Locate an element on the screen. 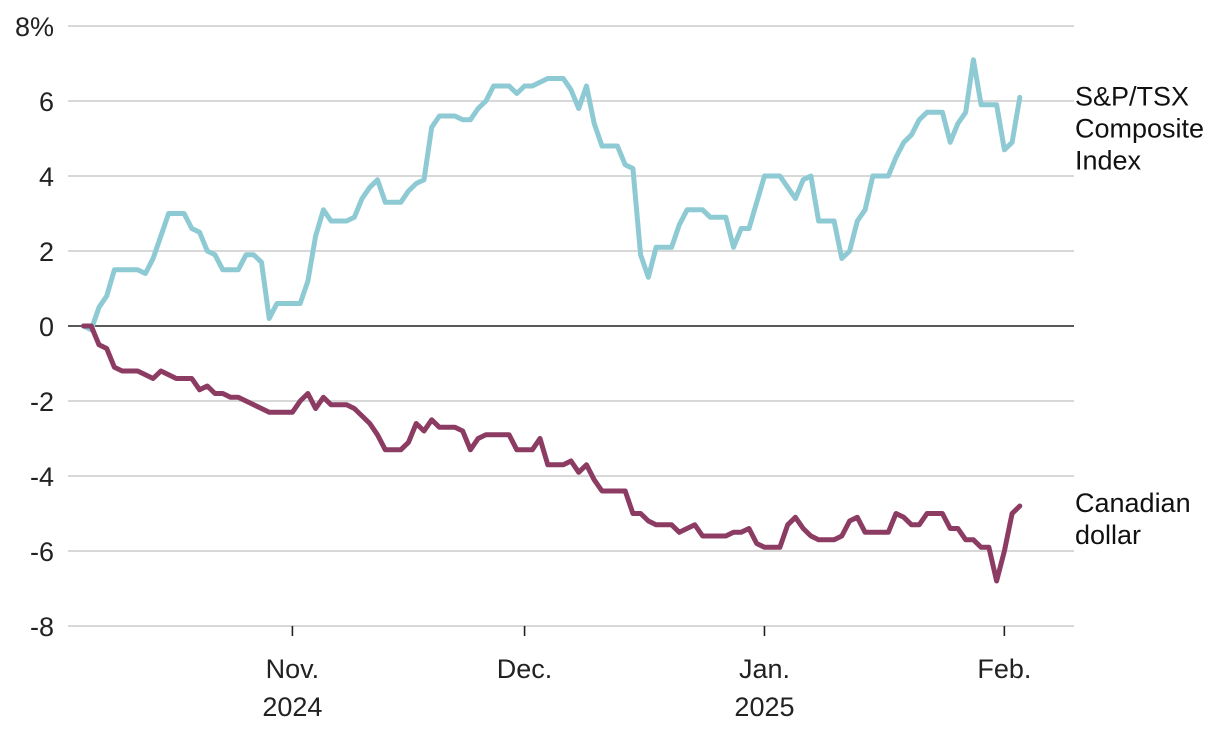 The width and height of the screenshot is (1220, 730). x-tick-label-0: Nov. is located at coordinates (293, 669).